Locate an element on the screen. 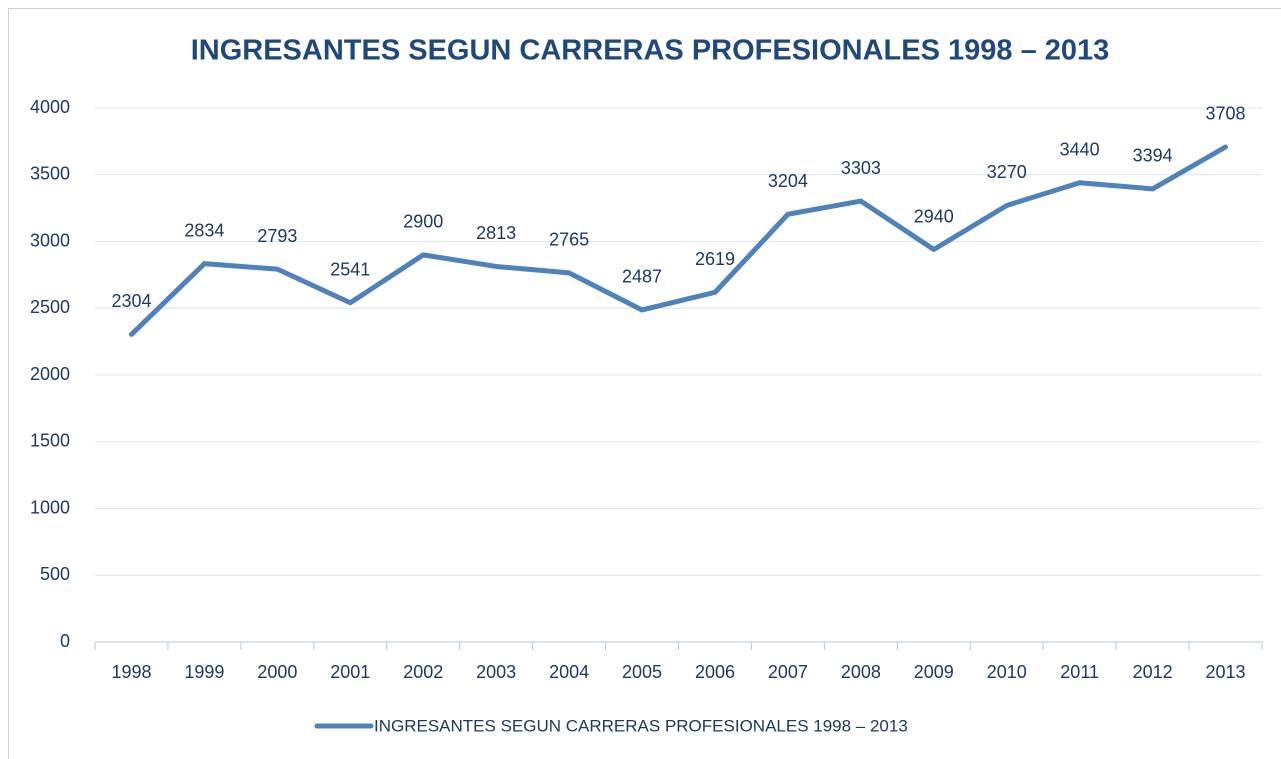 This screenshot has width=1281, height=759. data-label: 2765 is located at coordinates (569, 240).